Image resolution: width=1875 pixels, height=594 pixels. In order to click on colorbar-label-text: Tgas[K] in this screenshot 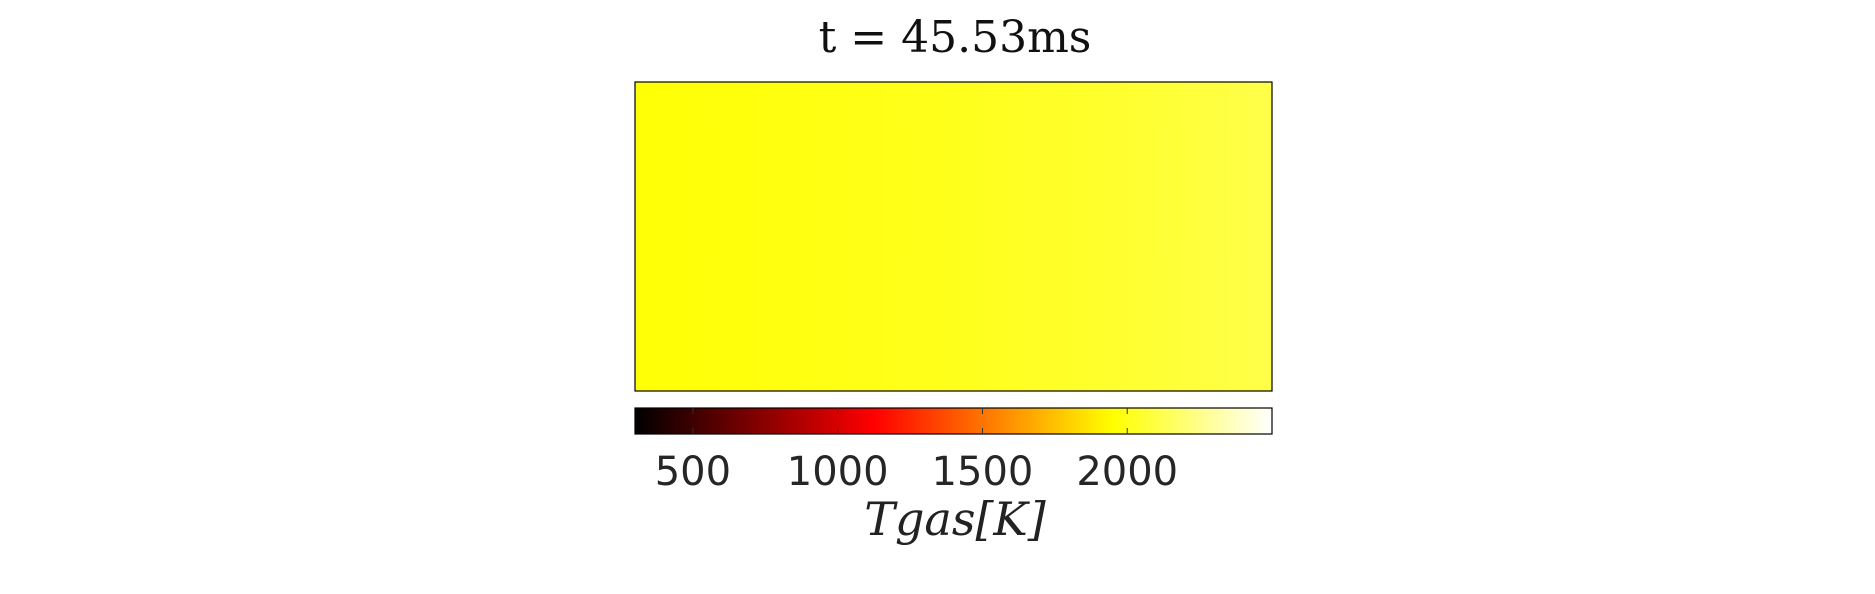, I will do `click(955, 519)`.